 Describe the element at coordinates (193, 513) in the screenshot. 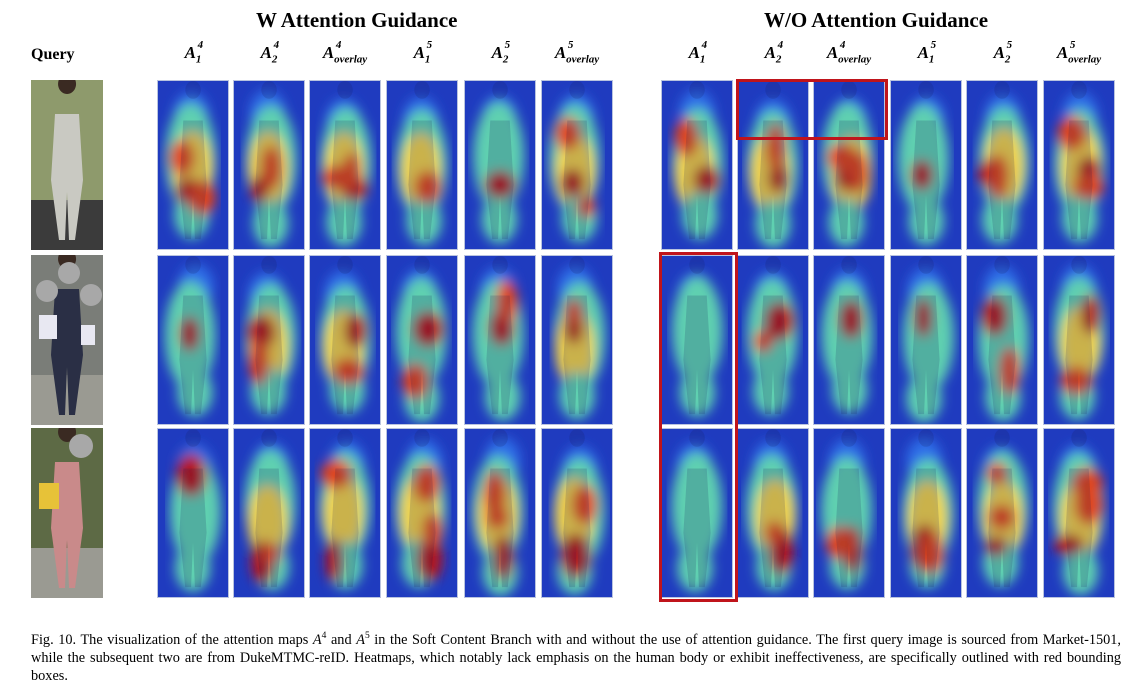

I see `heatmap-with-row3-col1` at that location.